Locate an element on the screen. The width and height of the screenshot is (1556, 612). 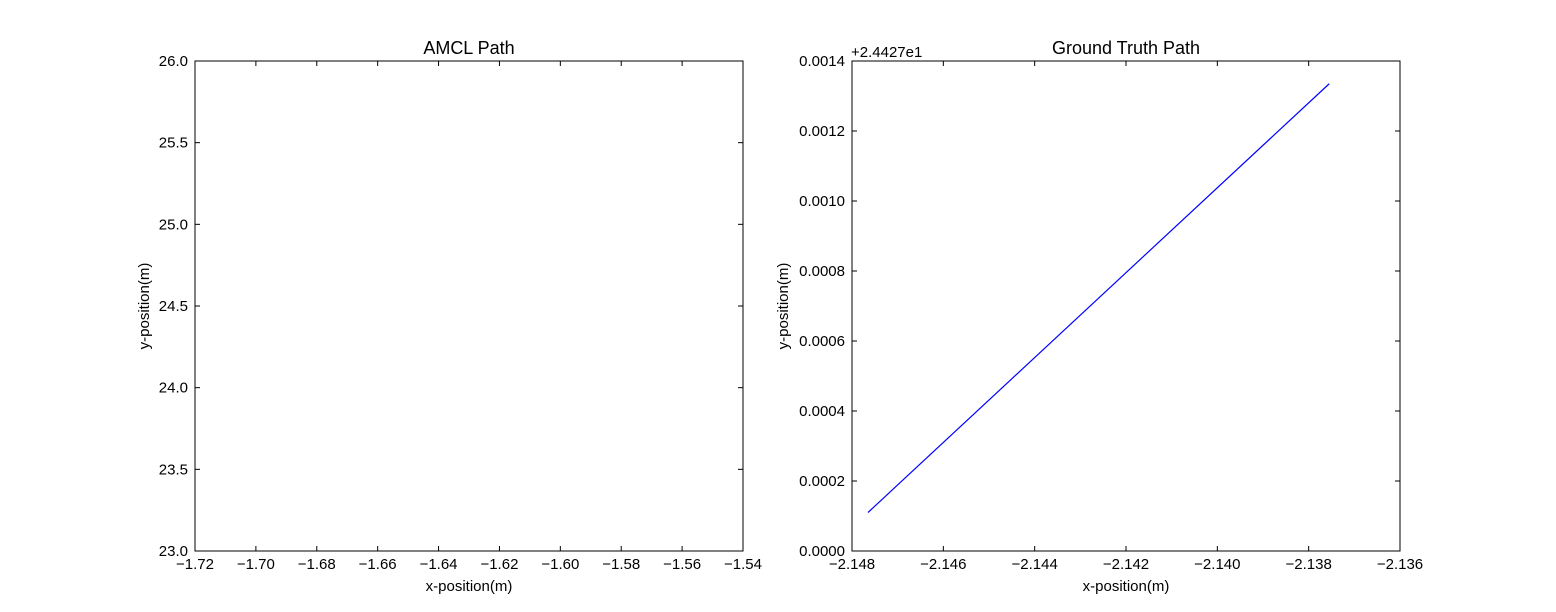
amcl-y-tick-label: 25.0 is located at coordinates (173, 224).